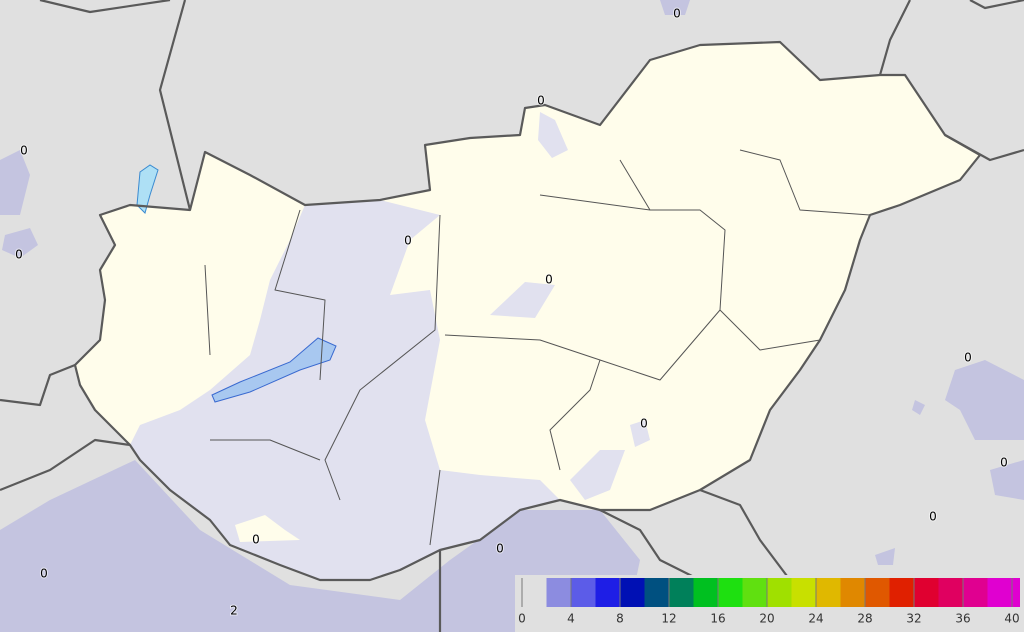 The width and height of the screenshot is (1024, 632). I want to click on colorbar-tick-label: 4, so click(571, 619).